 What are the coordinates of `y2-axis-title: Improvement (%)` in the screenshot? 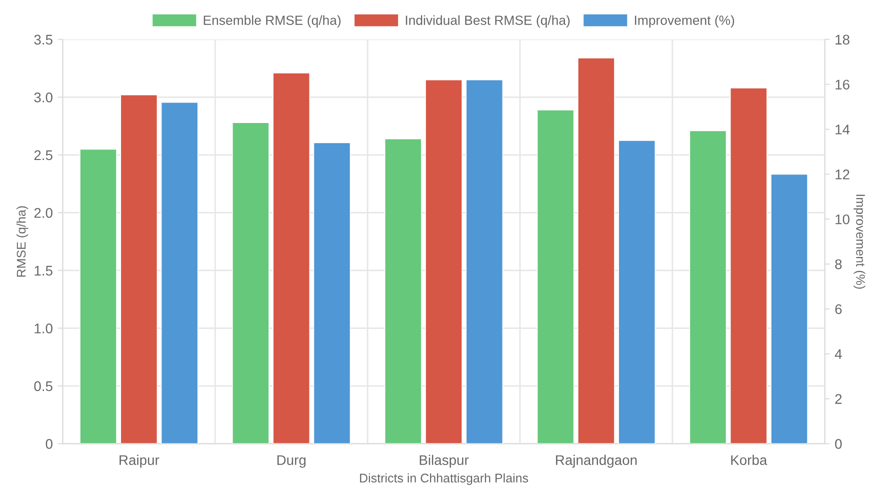 It's located at (860, 241).